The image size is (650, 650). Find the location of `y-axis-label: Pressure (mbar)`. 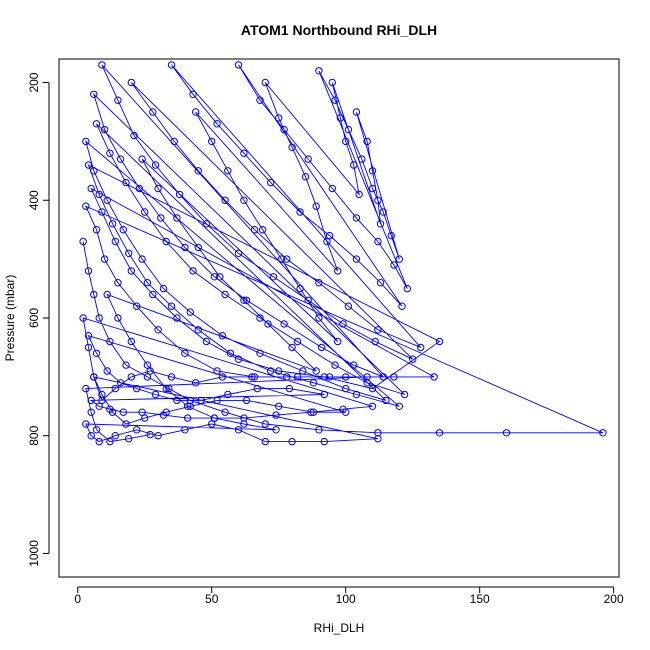

y-axis-label: Pressure (mbar) is located at coordinates (10, 318).